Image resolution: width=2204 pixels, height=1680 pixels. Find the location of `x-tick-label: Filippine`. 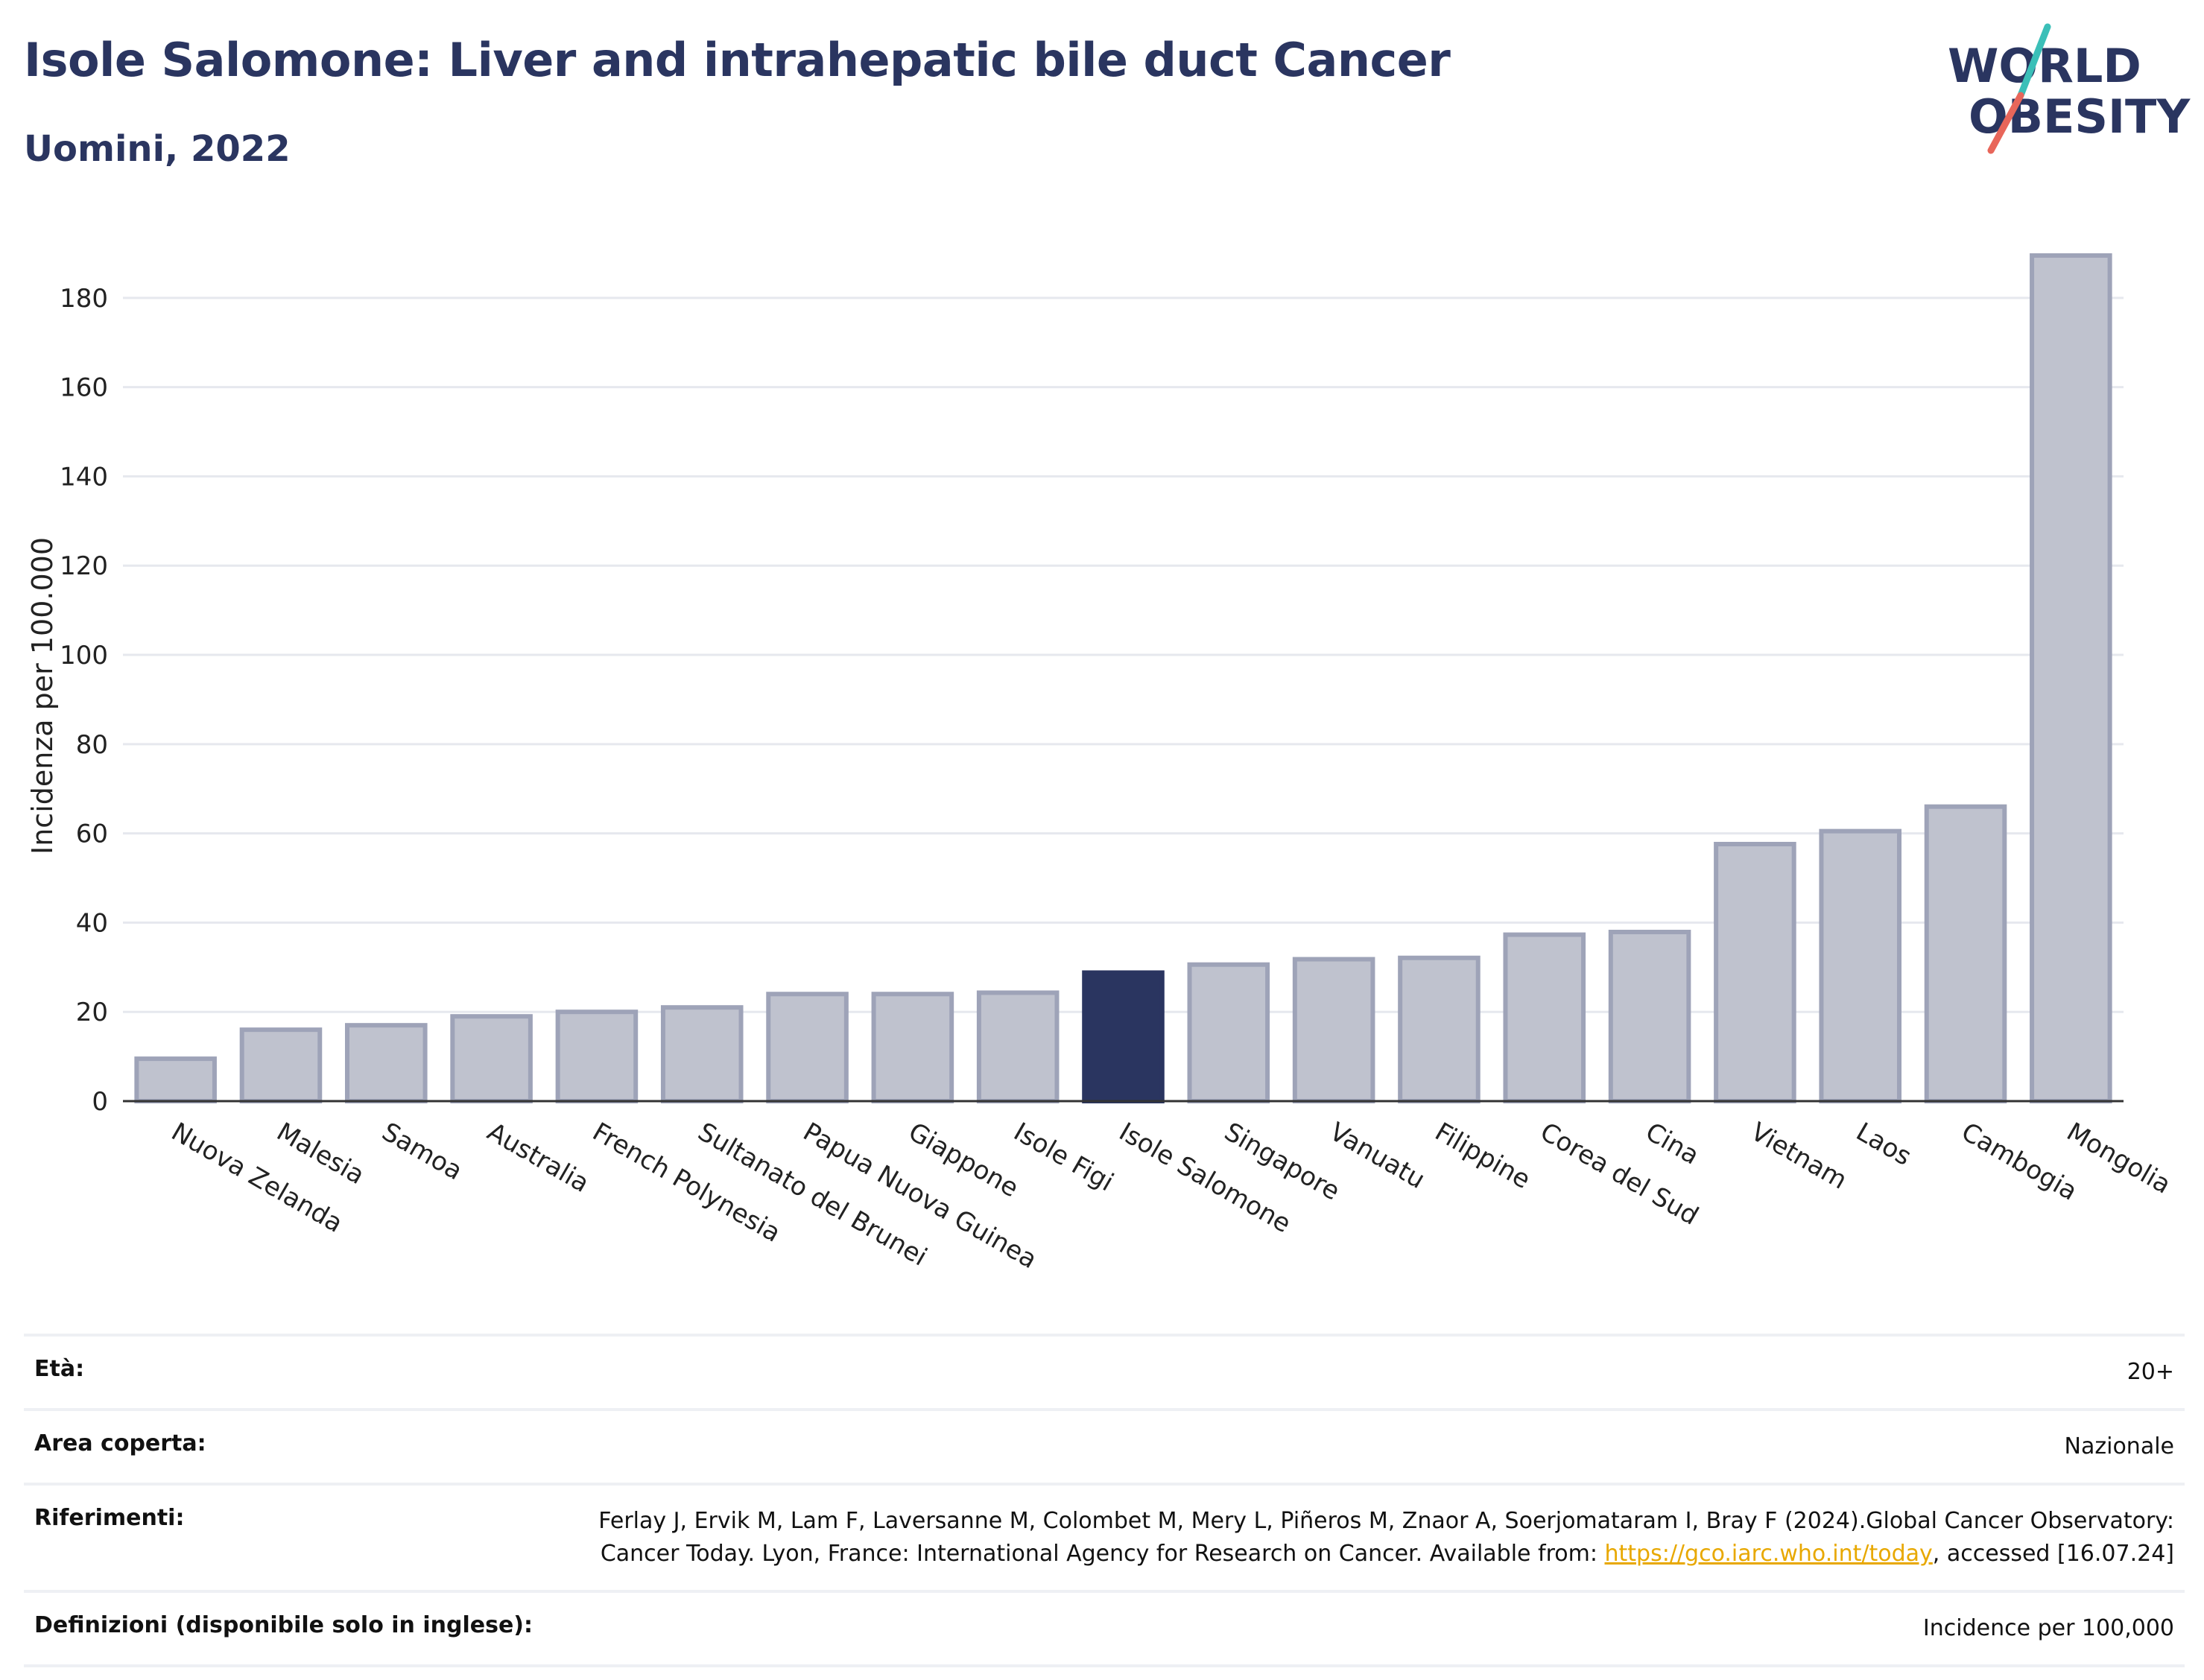

x-tick-label: Filippine is located at coordinates (1483, 1156).